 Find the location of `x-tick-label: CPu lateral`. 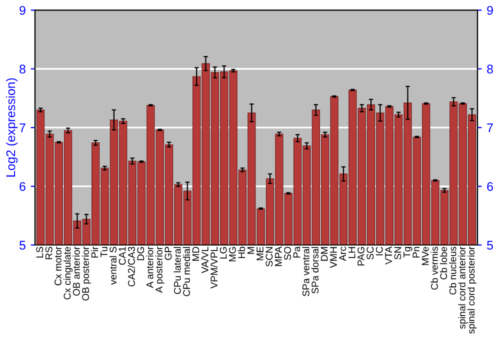

x-tick-label: CPu lateral is located at coordinates (177, 270).